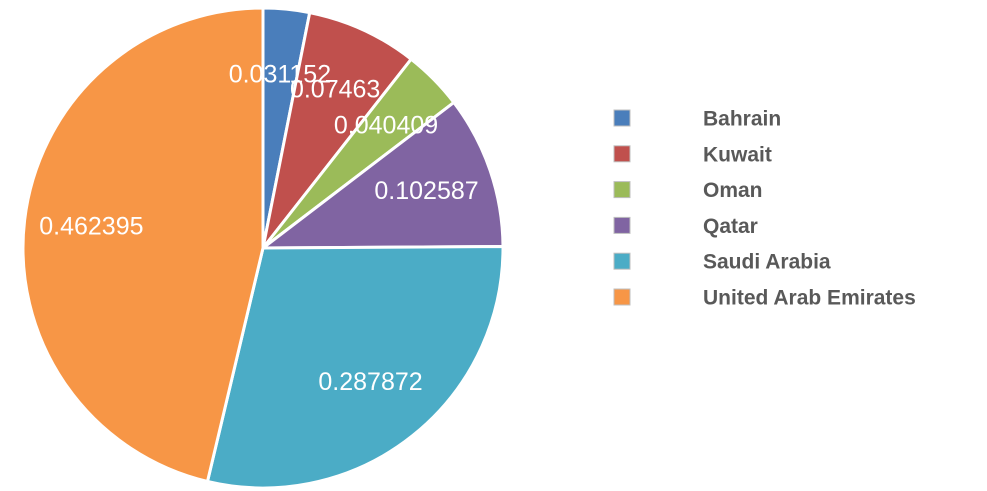  I want to click on data-label: 0.287872, so click(370, 382).